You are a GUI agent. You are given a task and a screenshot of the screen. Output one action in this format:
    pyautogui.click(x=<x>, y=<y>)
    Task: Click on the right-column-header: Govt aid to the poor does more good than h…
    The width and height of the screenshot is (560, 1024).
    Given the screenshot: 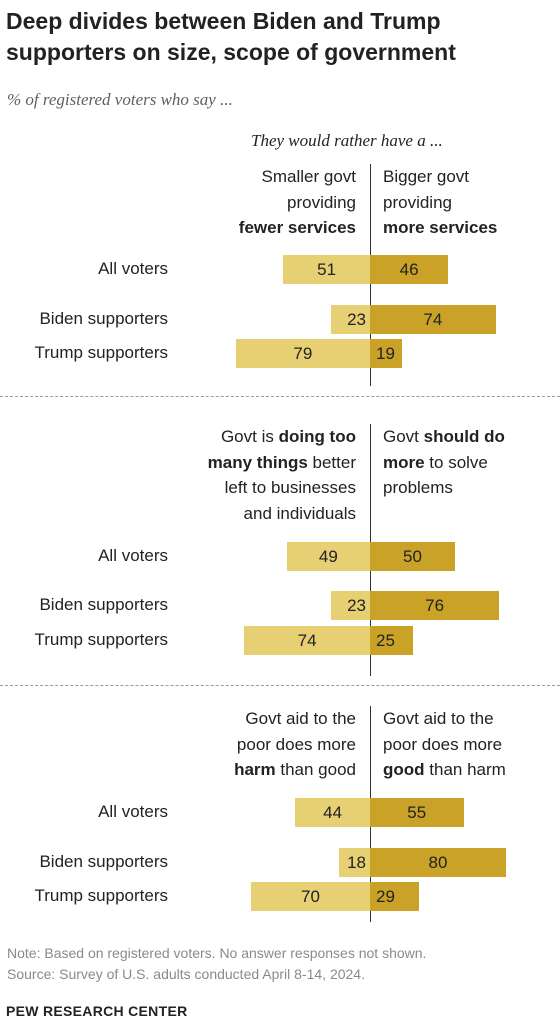 What is the action you would take?
    pyautogui.click(x=444, y=744)
    